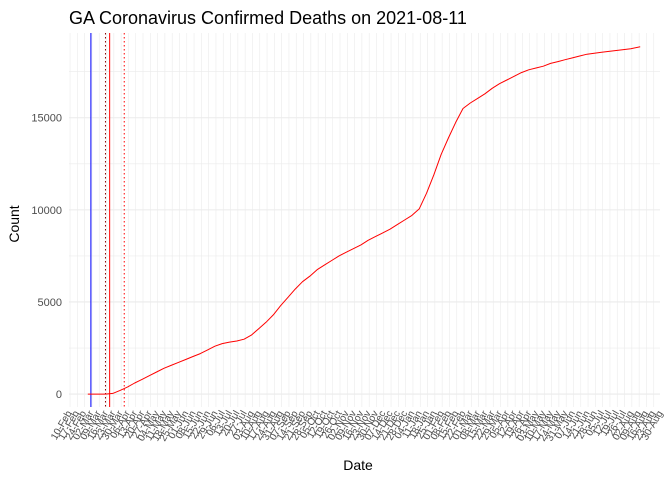 Image resolution: width=672 pixels, height=480 pixels. Describe the element at coordinates (59, 395) in the screenshot. I see `y-tick-label: 0` at that location.